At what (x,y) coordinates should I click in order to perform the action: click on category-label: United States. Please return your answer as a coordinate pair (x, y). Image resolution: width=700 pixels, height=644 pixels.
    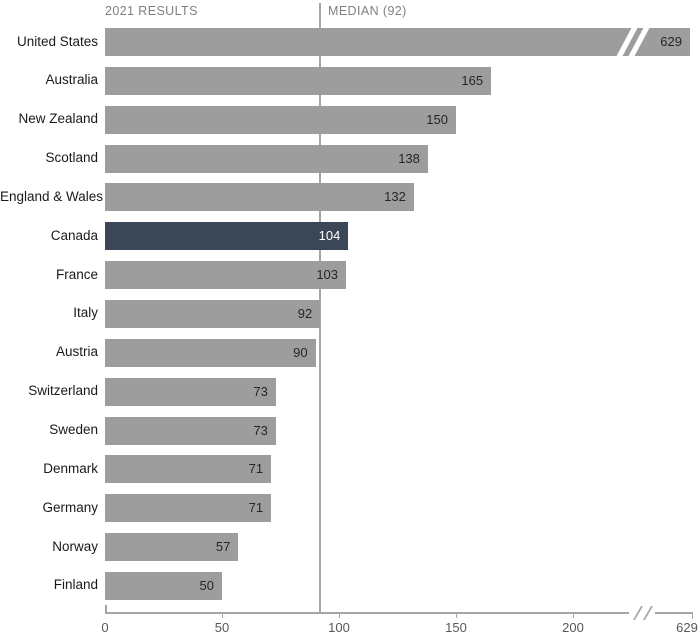
    Looking at the image, I should click on (57, 41).